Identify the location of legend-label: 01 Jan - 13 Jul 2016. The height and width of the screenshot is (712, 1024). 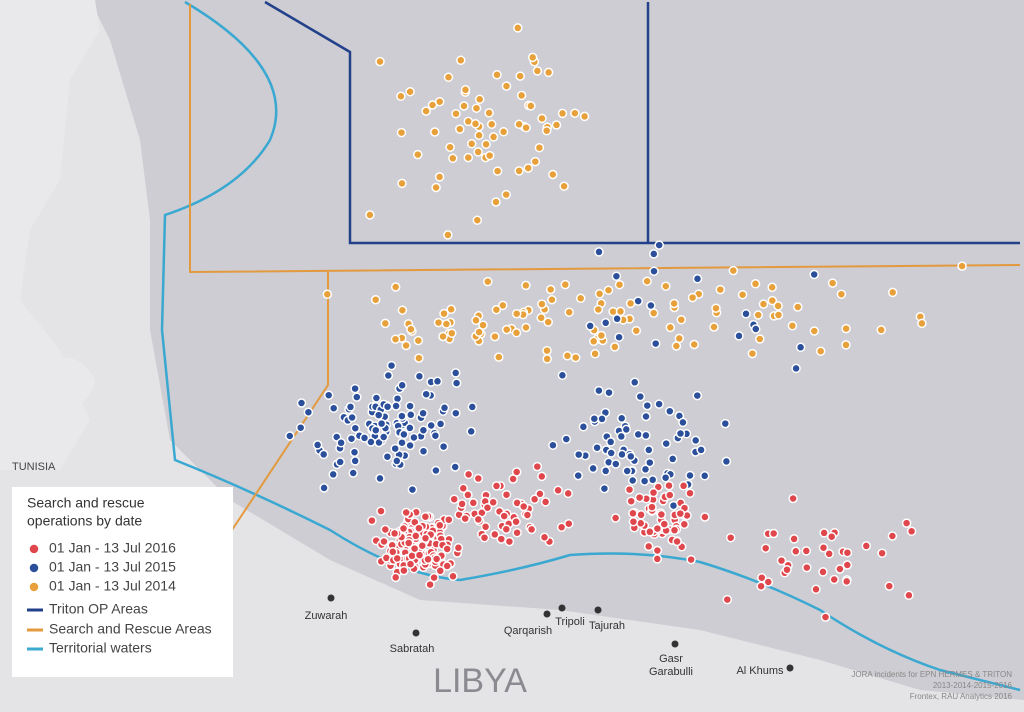
(112, 548).